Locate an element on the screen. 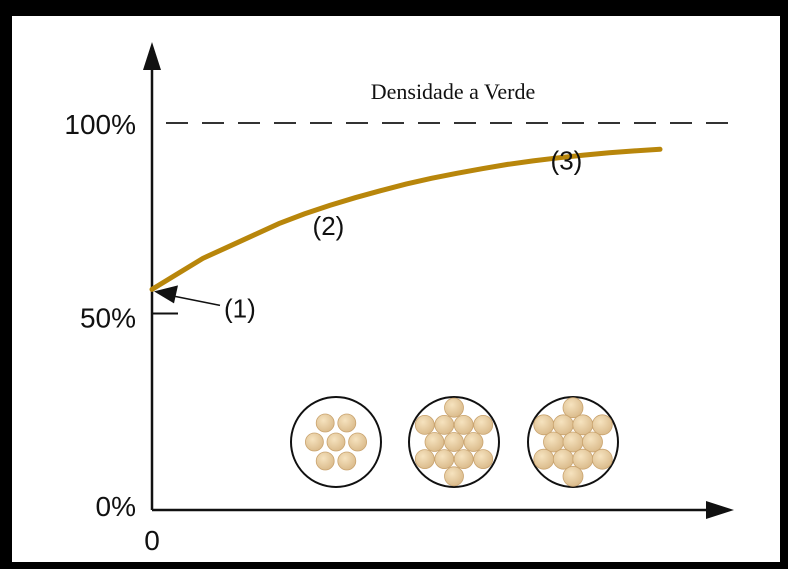 The height and width of the screenshot is (569, 788). y-tick-label-1: 50% is located at coordinates (108, 318).